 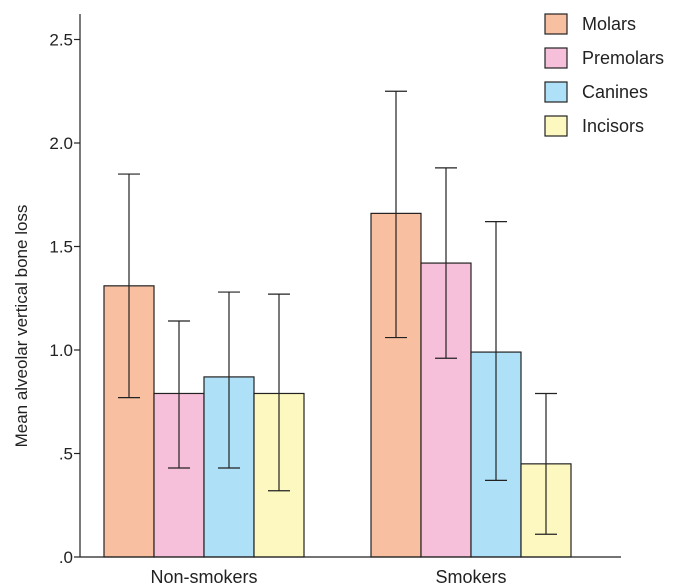 I want to click on y-tick-label: 1.0, so click(x=61, y=350).